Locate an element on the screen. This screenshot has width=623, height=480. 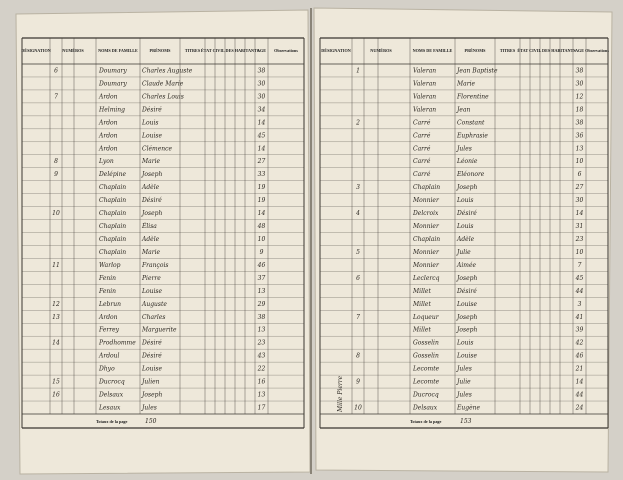
house-number: 8 is located at coordinates (56, 161).